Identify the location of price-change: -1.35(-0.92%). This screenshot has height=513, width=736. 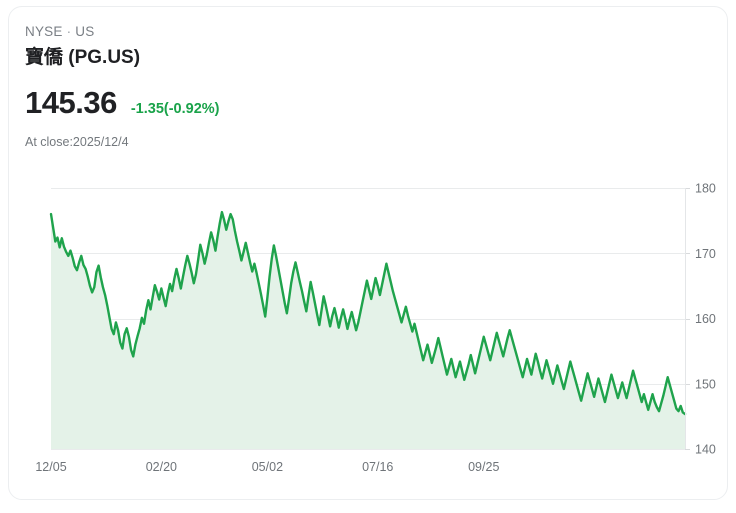
(175, 109).